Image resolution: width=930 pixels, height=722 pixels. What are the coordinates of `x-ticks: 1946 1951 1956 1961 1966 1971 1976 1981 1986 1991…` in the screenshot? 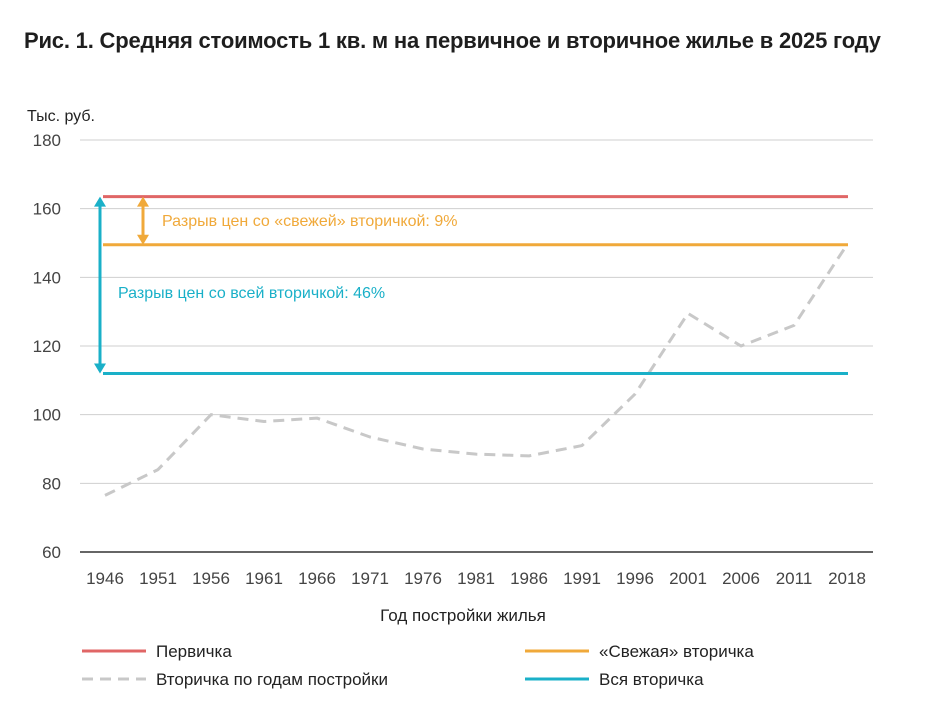 It's located at (476, 578).